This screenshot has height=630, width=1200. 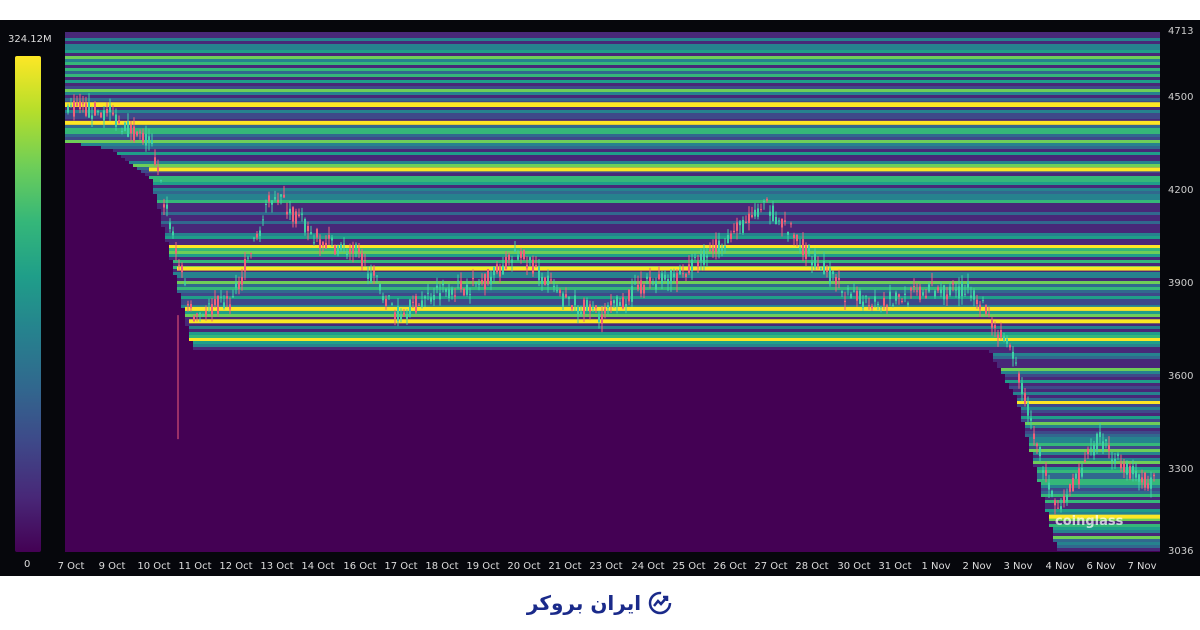 What do you see at coordinates (524, 566) in the screenshot?
I see `x-tick-label: 20 Oct` at bounding box center [524, 566].